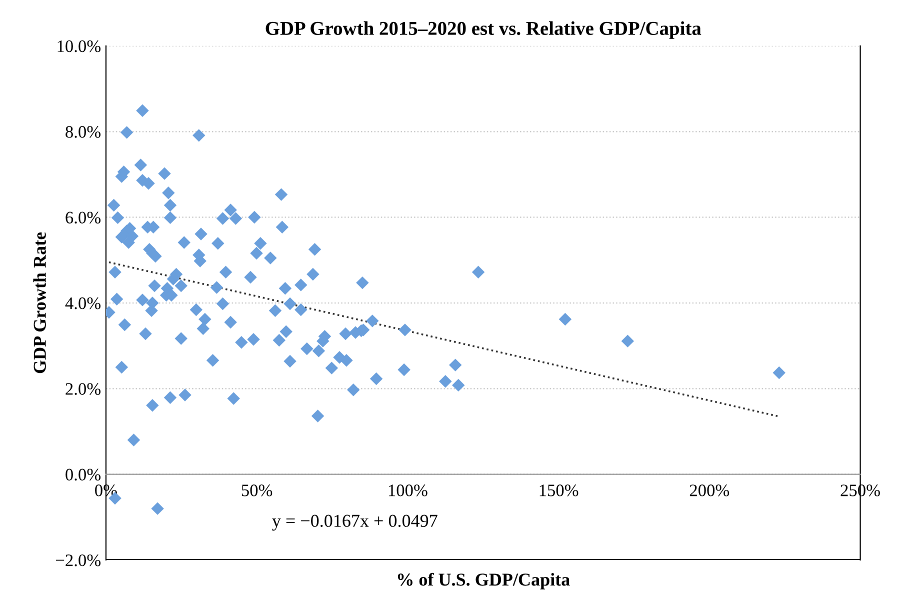 The image size is (898, 612). Describe the element at coordinates (559, 490) in the screenshot. I see `x-tick-label: 150%` at that location.